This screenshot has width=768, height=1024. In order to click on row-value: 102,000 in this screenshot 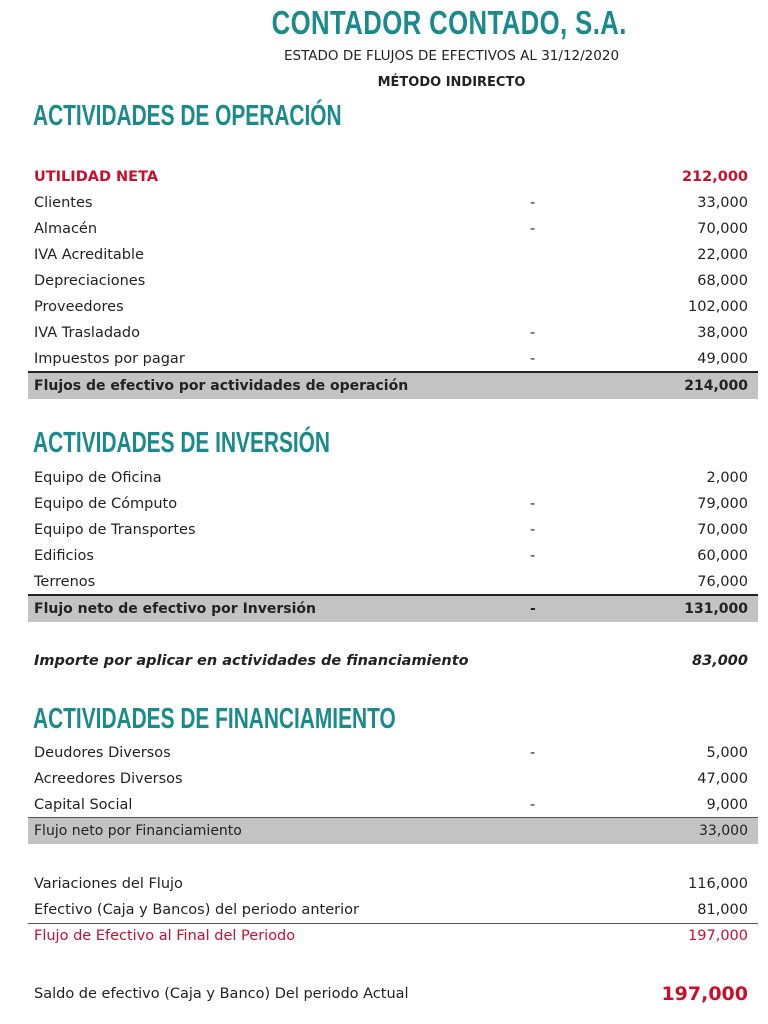, I will do `click(718, 307)`.